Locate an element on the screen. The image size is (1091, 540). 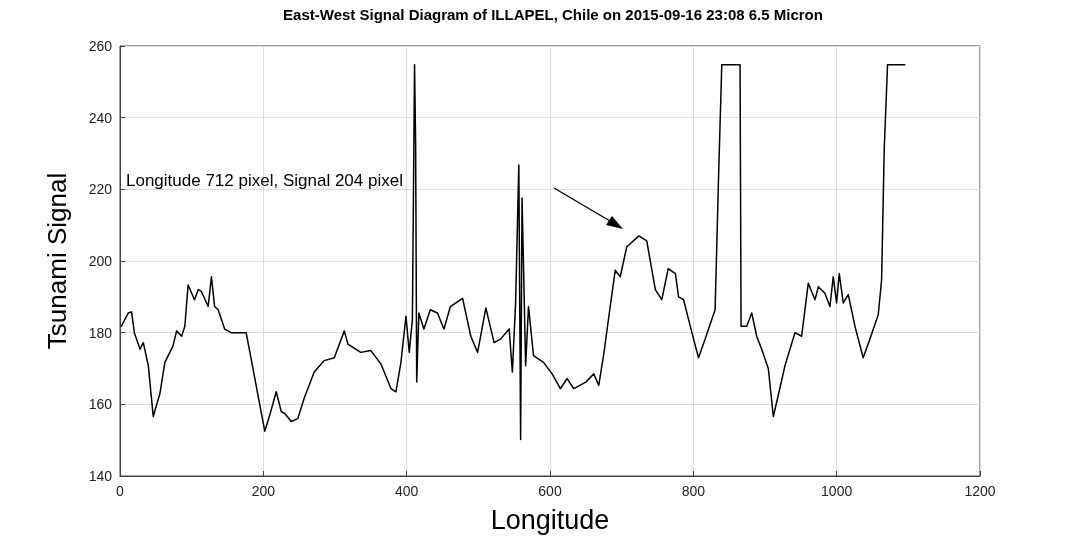
y-tick-label: 140 is located at coordinates (100, 476).